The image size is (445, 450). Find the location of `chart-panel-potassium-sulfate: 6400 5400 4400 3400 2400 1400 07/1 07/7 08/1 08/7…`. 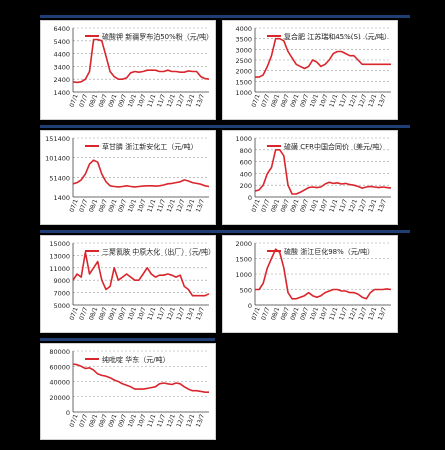

chart-panel-potassium-sulfate: 6400 5400 4400 3400 2400 1400 07/1 07/7 08/1 08/7… is located at coordinates (128, 70).